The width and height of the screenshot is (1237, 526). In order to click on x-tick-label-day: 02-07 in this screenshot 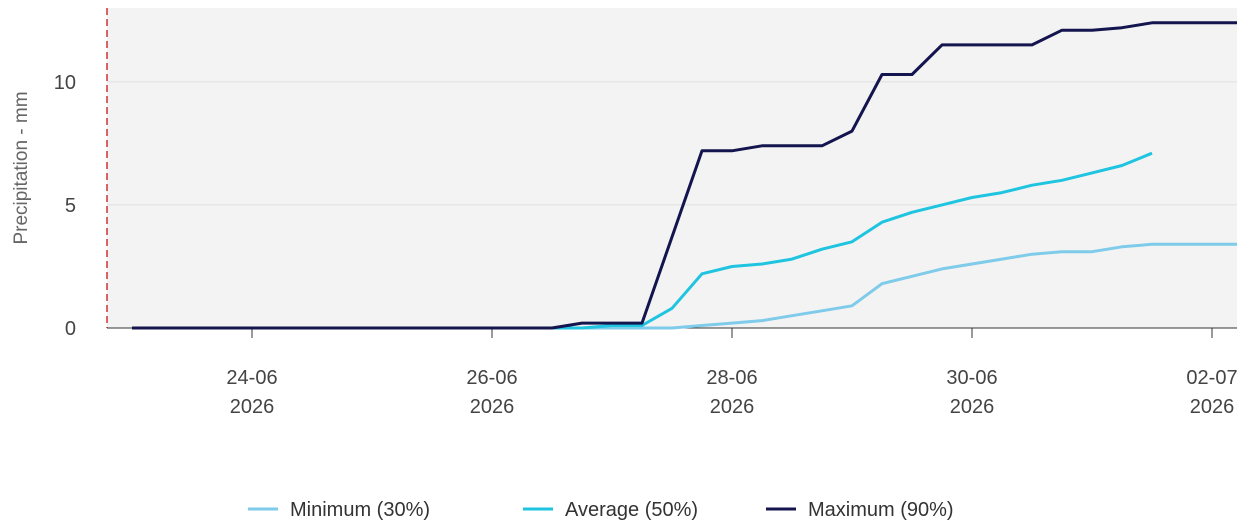, I will do `click(1211, 378)`.